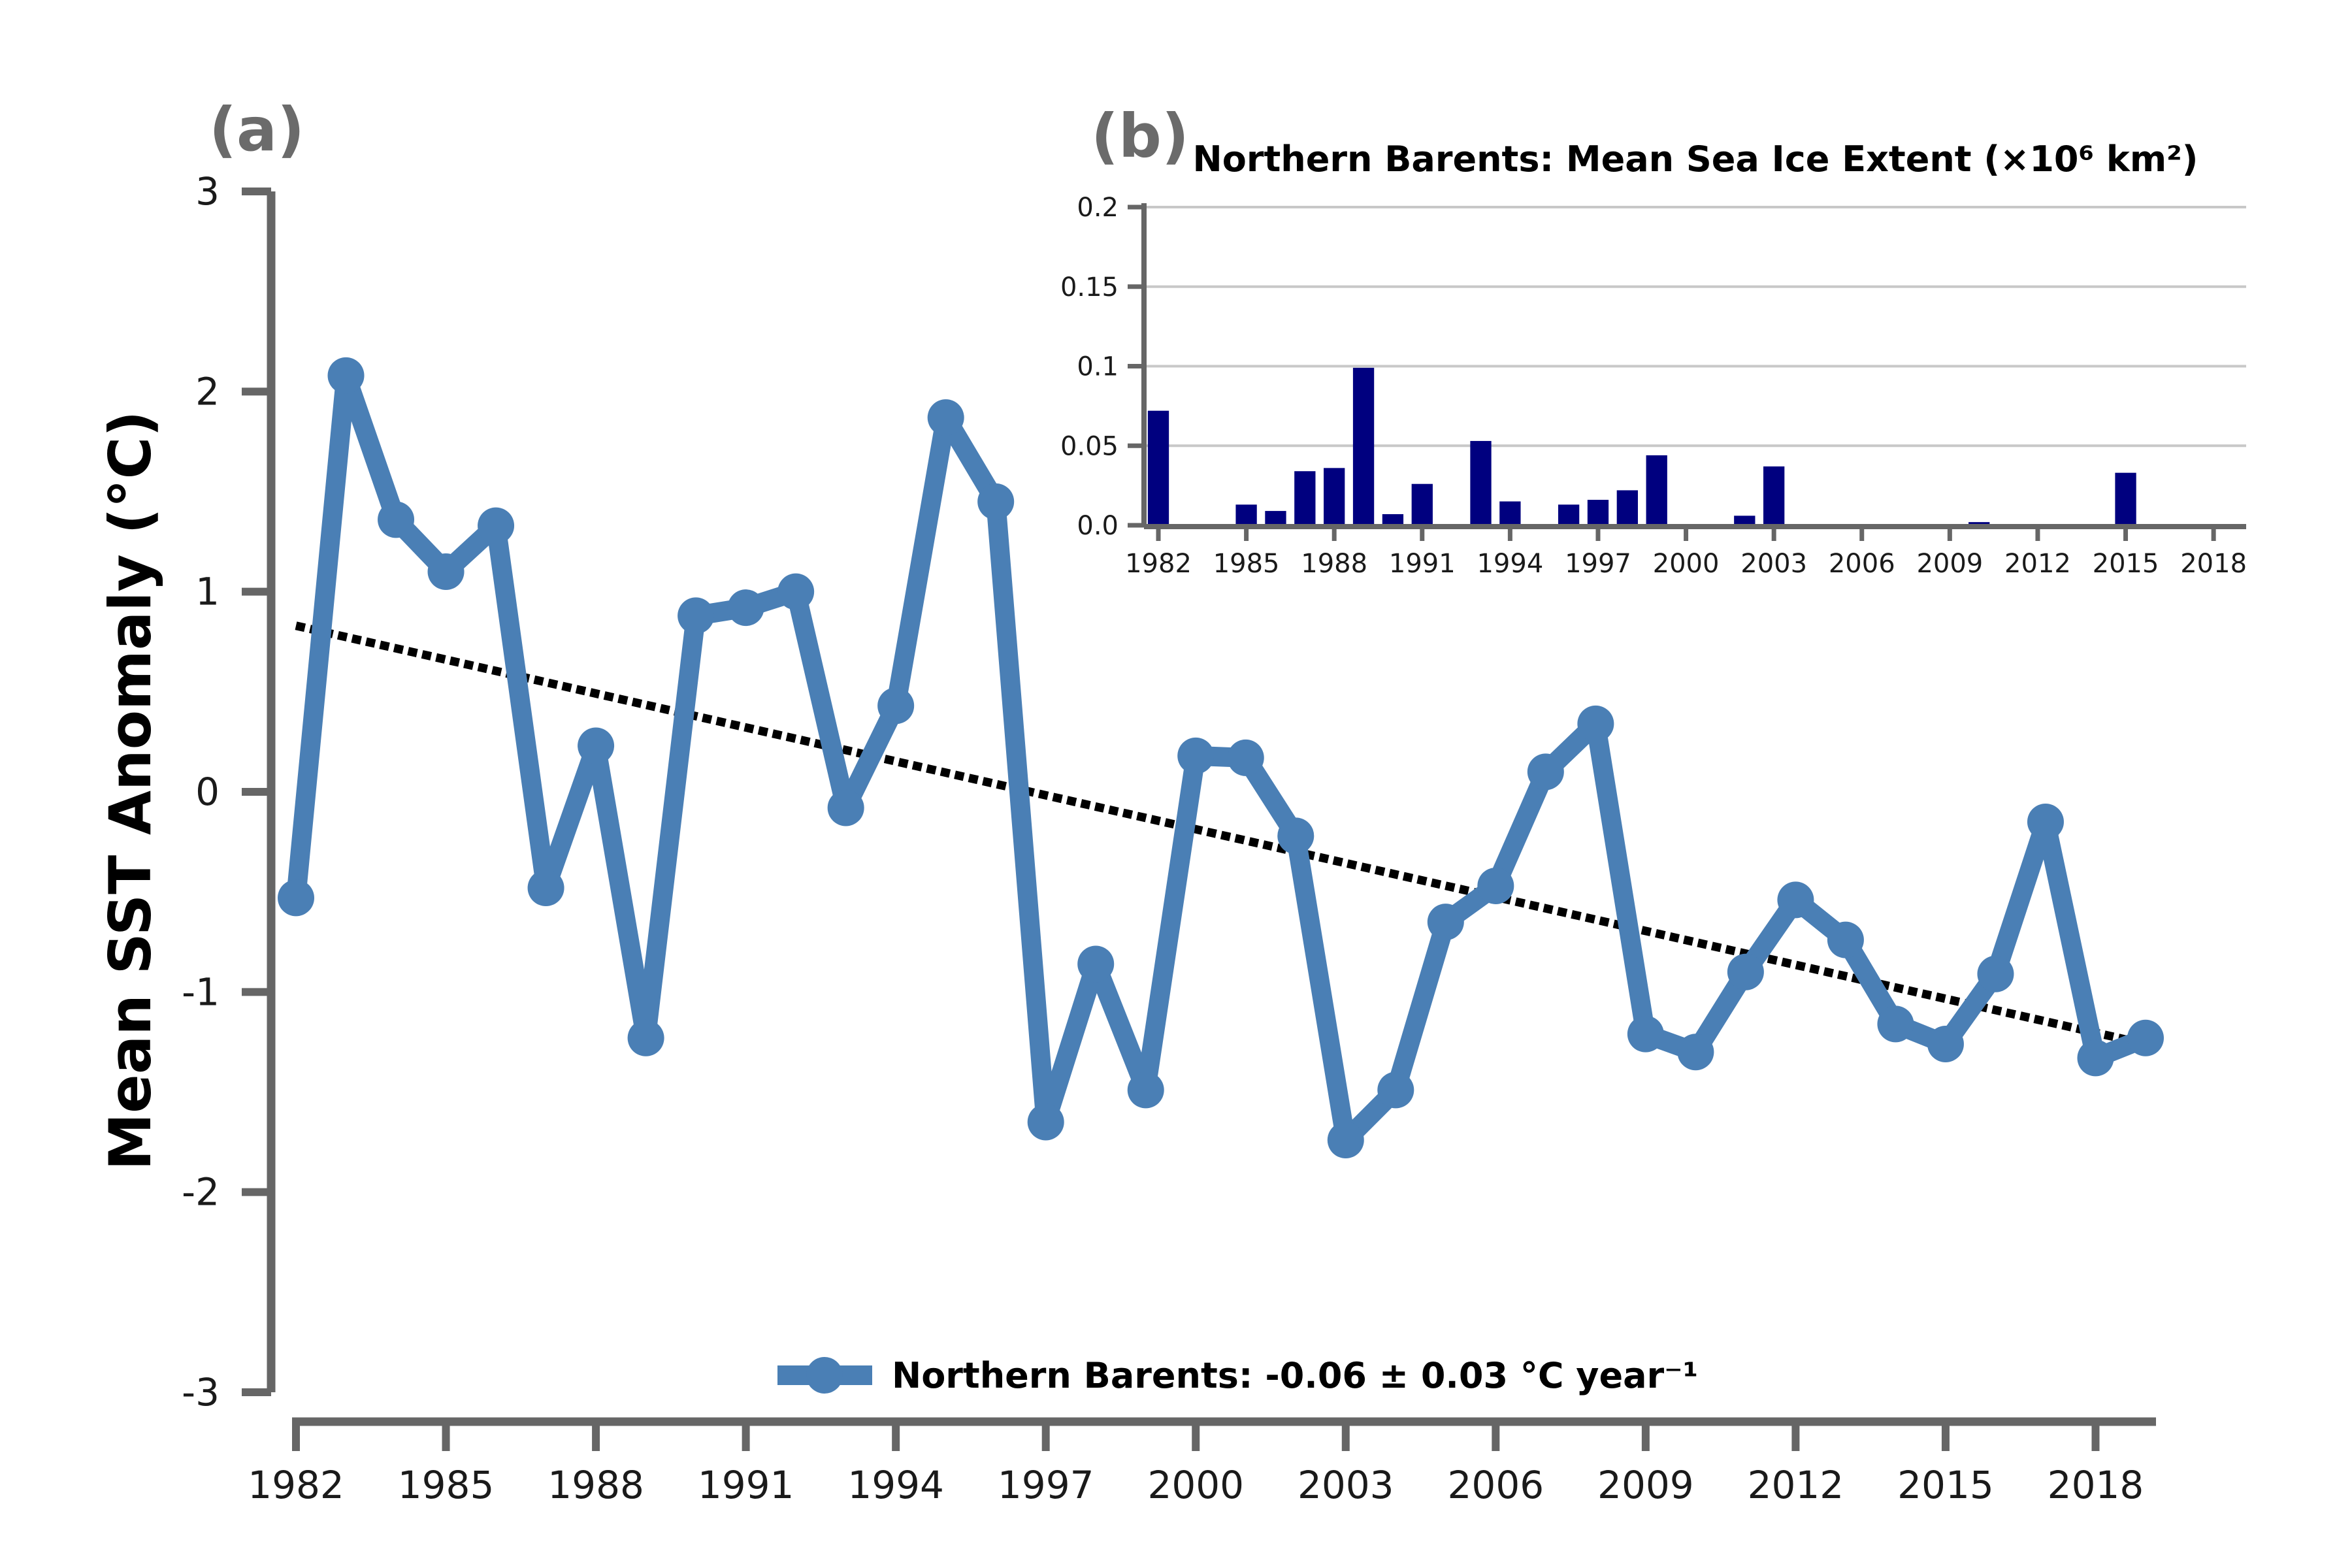 The width and height of the screenshot is (2352, 1568). I want to click on y-tick-label: 0.05, so click(1089, 446).